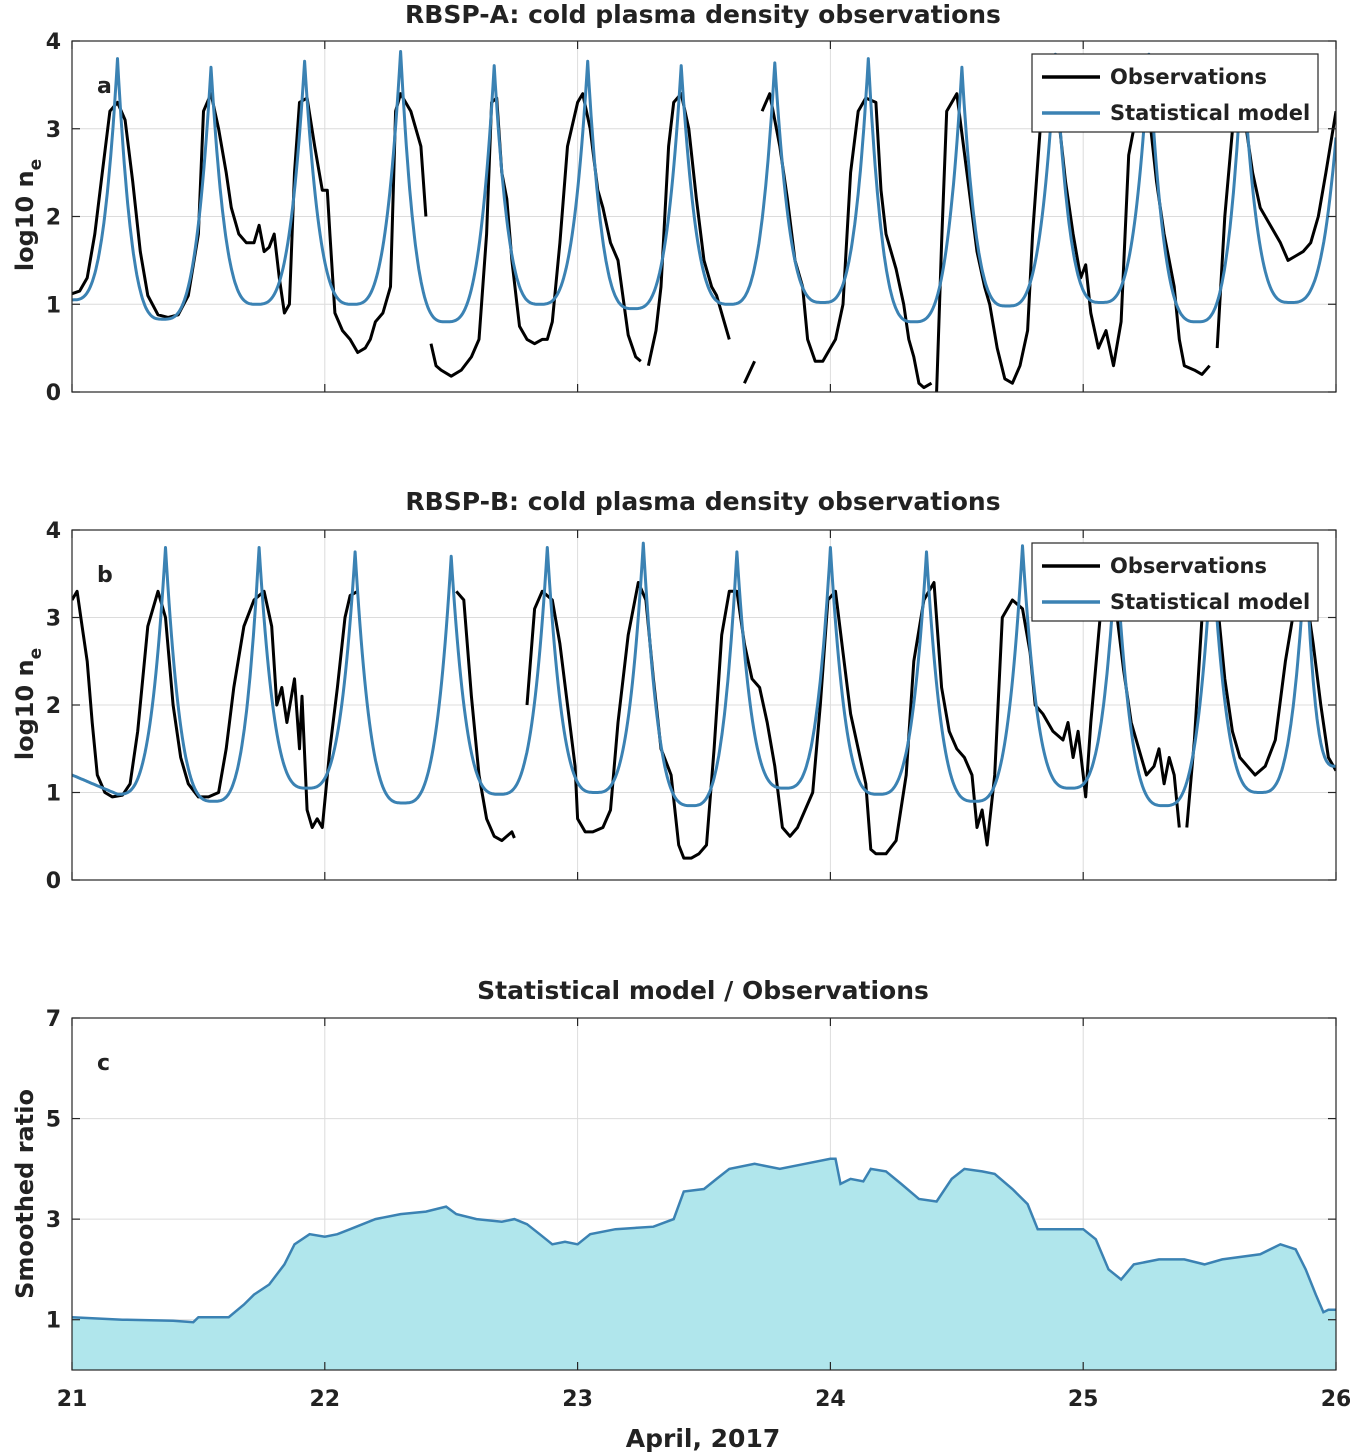  Describe the element at coordinates (105, 575) in the screenshot. I see `panel-b-letter: b` at that location.